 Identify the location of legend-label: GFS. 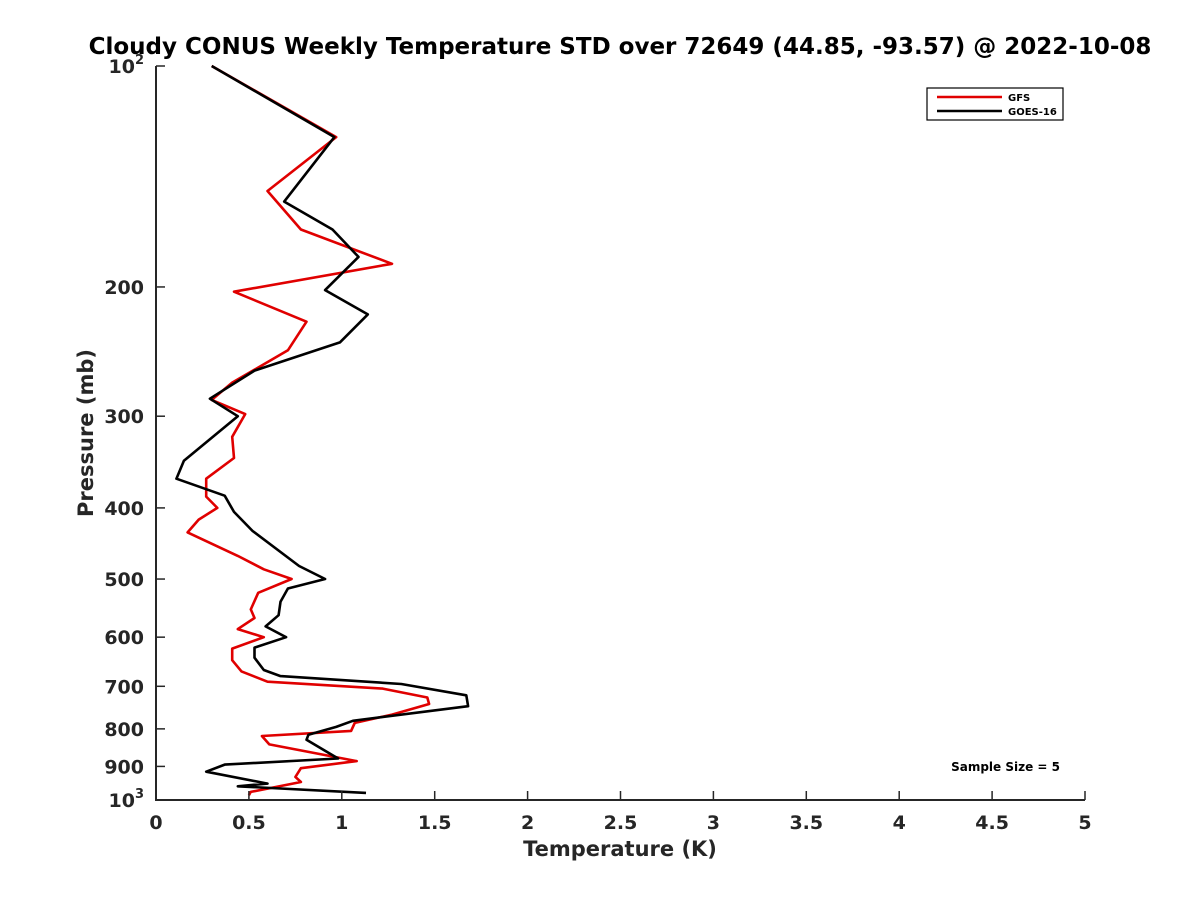
(1019, 98).